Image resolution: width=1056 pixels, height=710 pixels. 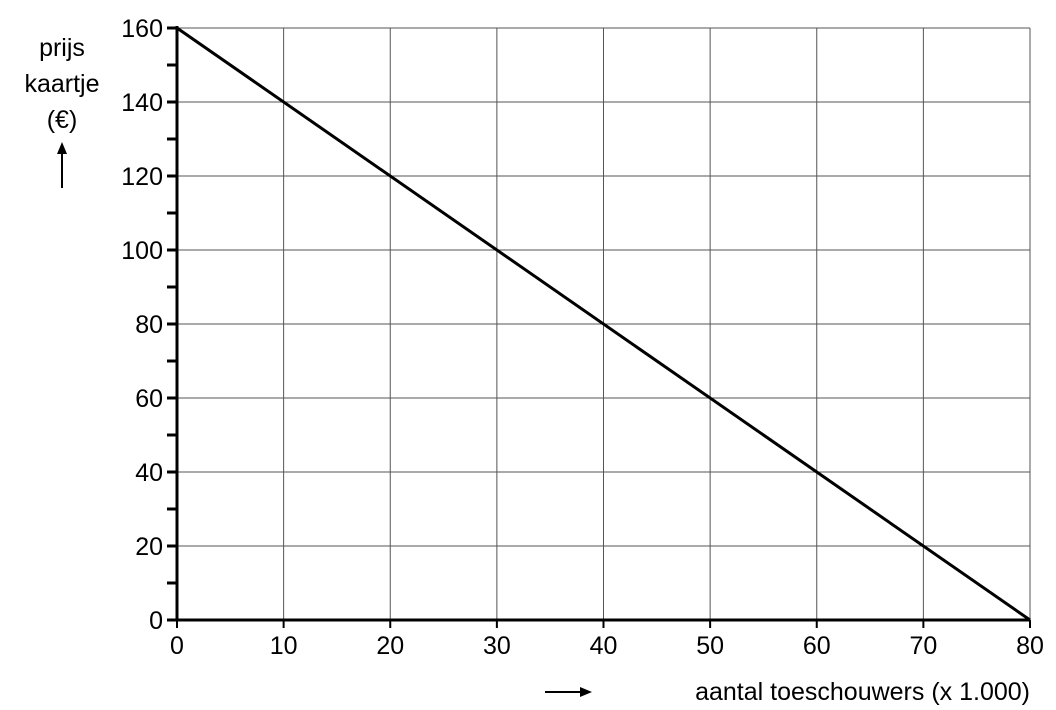 What do you see at coordinates (156, 621) in the screenshot?
I see `y-tick-label-0: 0` at bounding box center [156, 621].